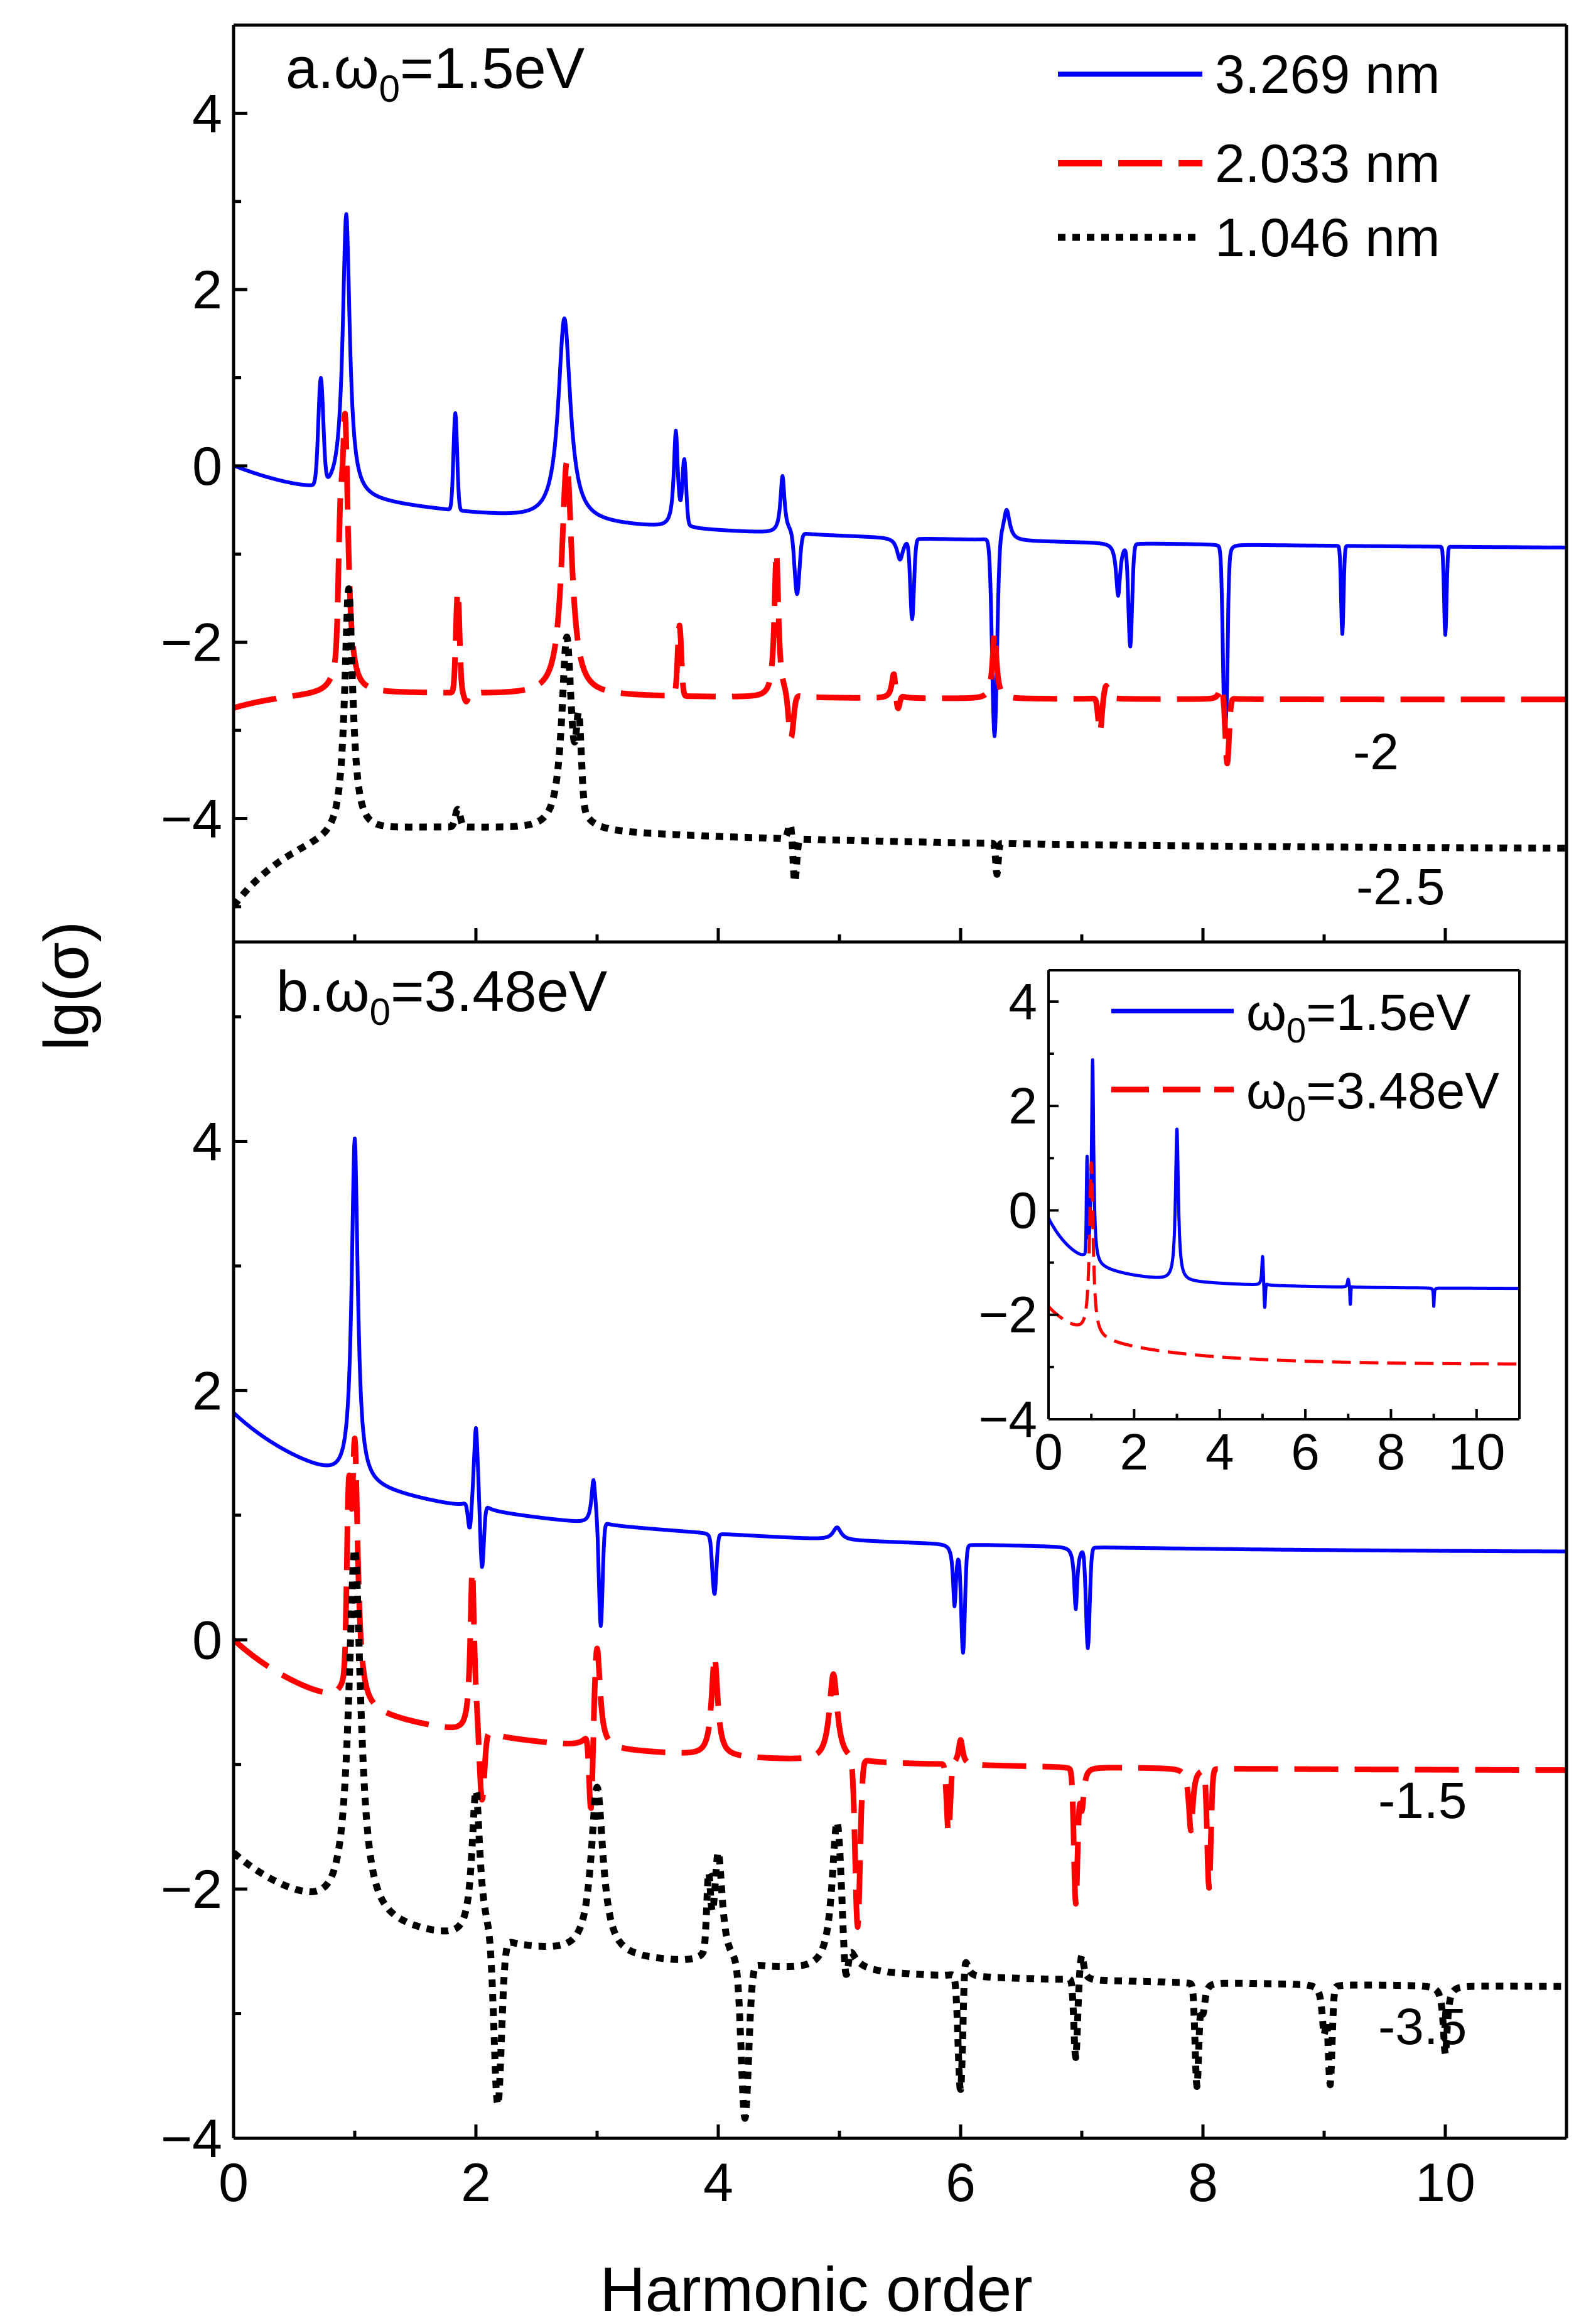  What do you see at coordinates (207, 290) in the screenshot?
I see `panel_a-ytick-label: 2` at bounding box center [207, 290].